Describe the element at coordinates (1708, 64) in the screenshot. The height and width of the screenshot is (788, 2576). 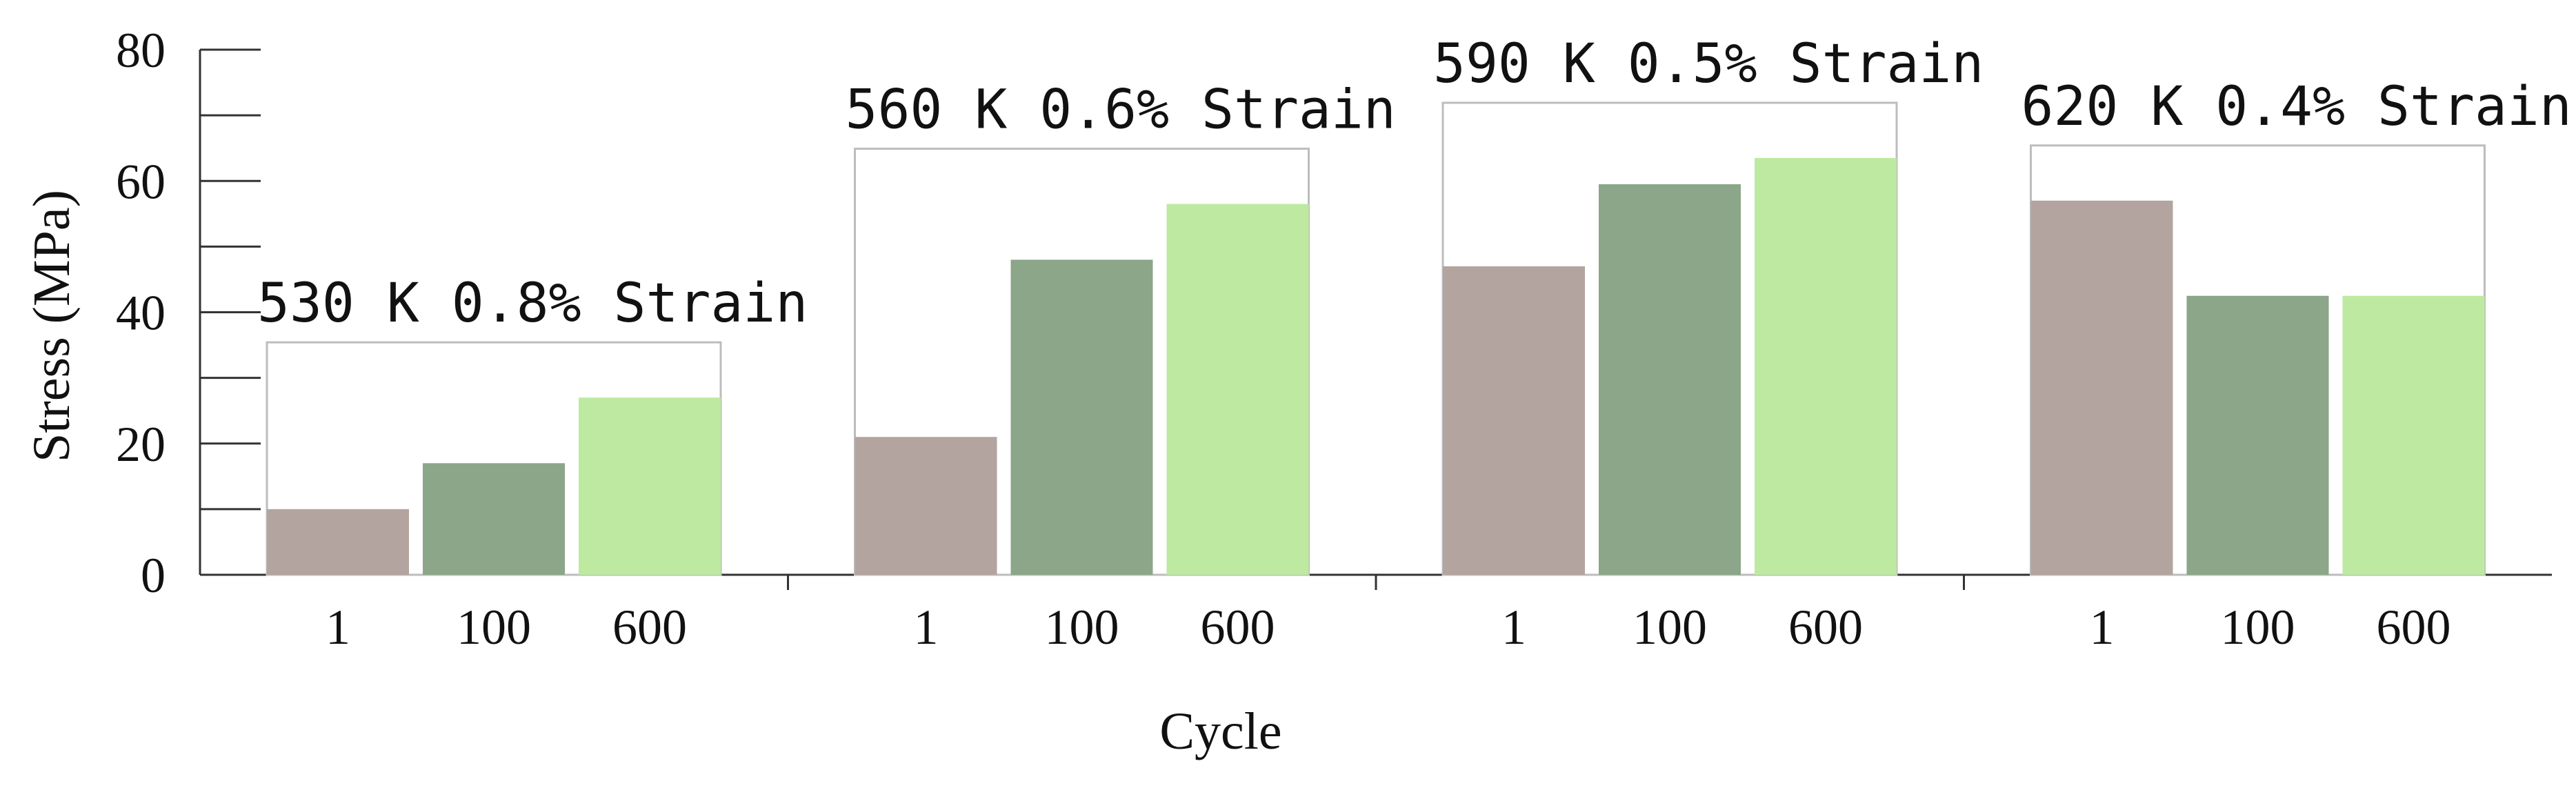
I see `group-title: 590 K 0.5% Strain` at that location.